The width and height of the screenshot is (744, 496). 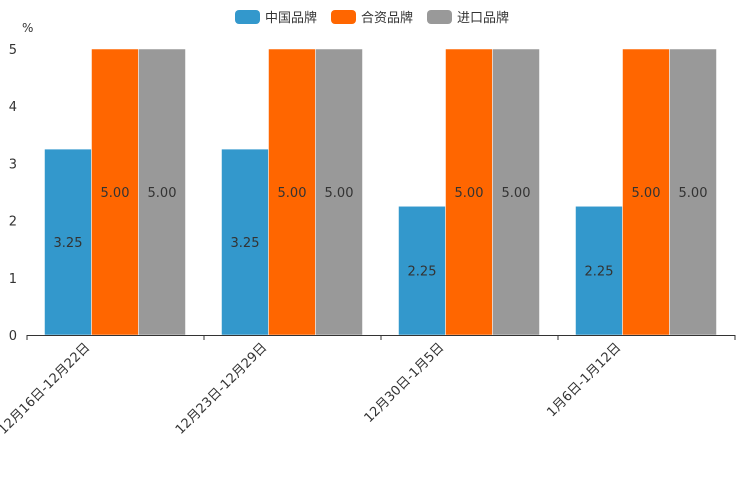 I want to click on legend-item-china-brand: 中国品牌, so click(x=275, y=16).